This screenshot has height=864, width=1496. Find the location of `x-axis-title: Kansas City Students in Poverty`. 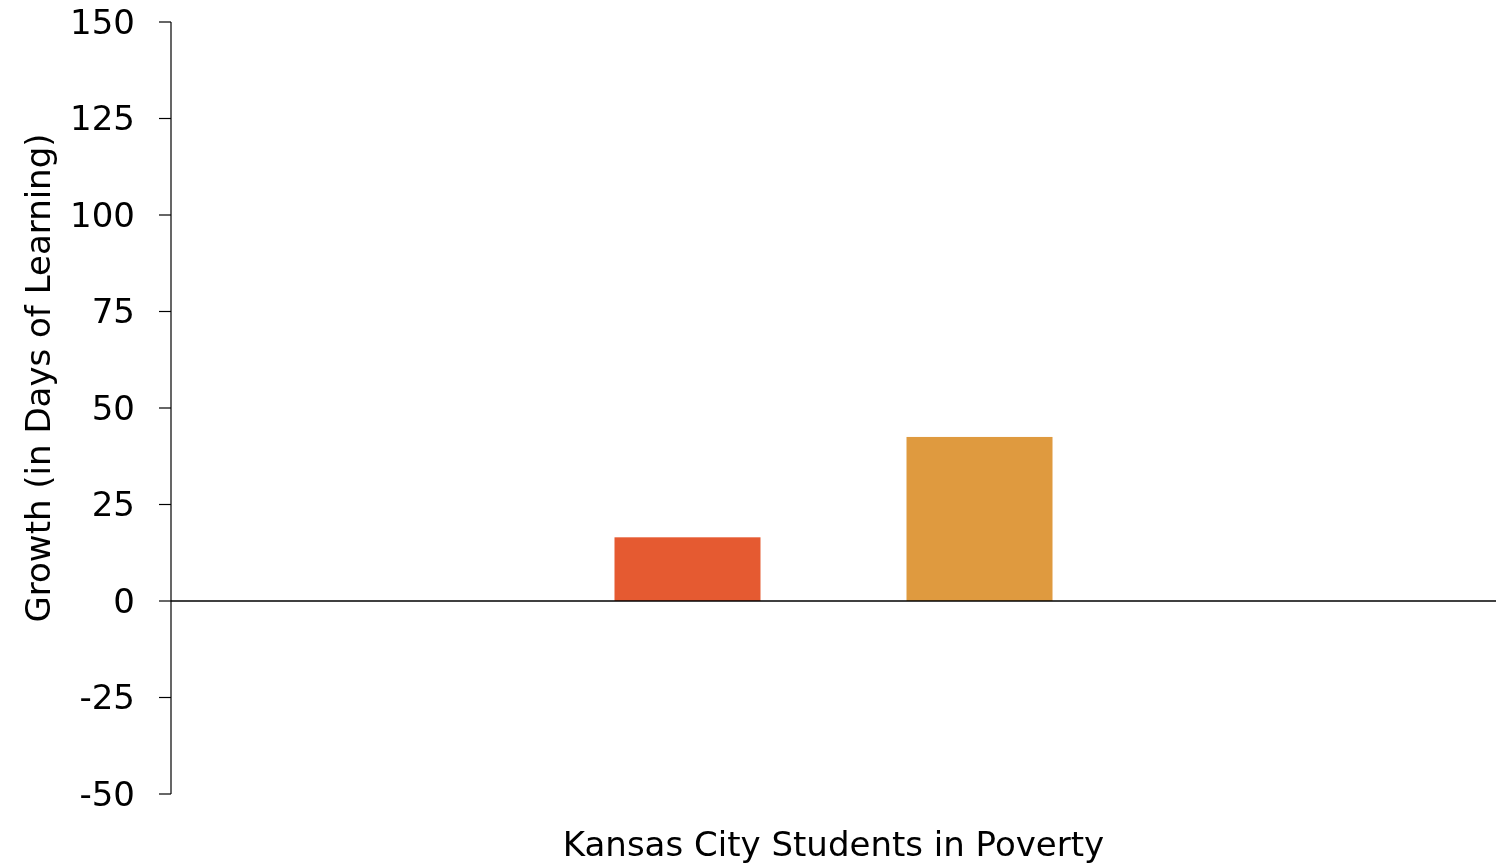

x-axis-title: Kansas City Students in Poverty is located at coordinates (833, 844).